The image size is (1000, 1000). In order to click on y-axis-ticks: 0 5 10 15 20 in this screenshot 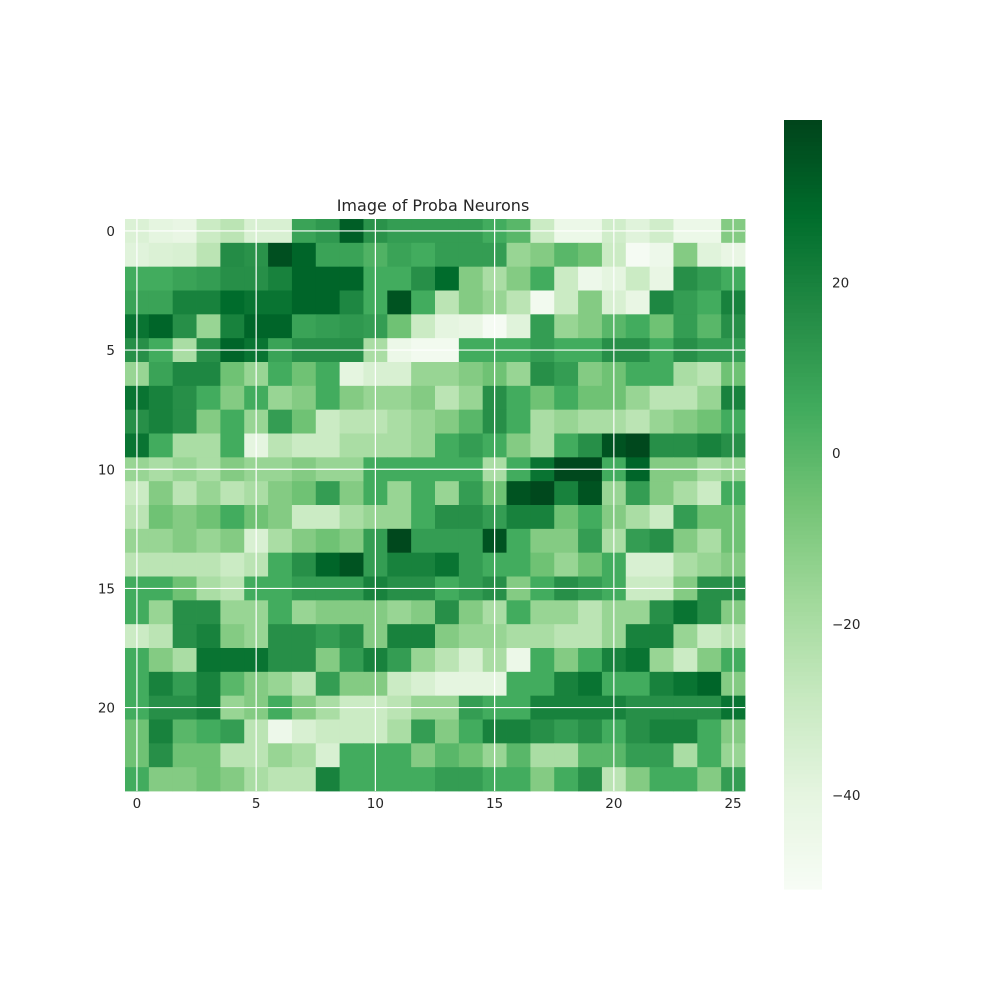, I will do `click(106, 470)`.